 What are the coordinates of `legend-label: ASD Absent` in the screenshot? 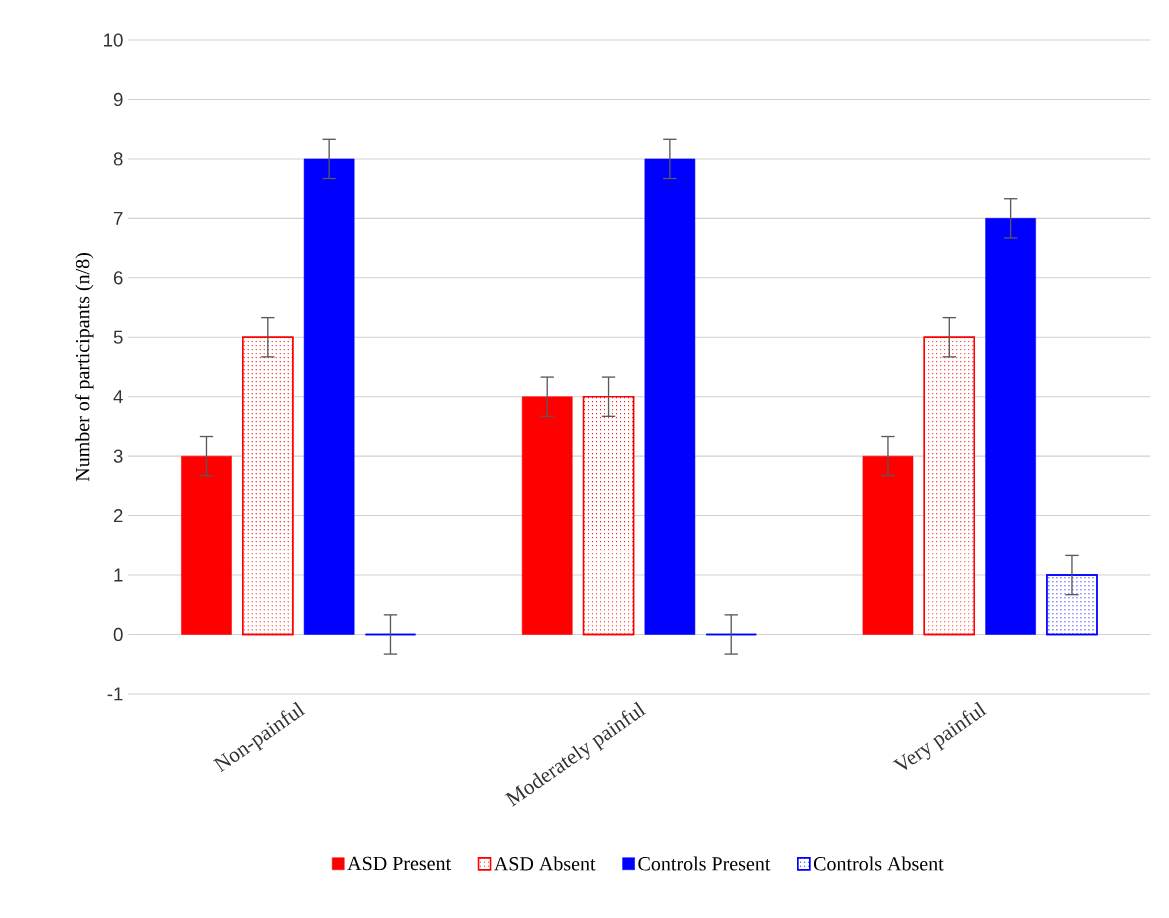 It's located at (545, 863).